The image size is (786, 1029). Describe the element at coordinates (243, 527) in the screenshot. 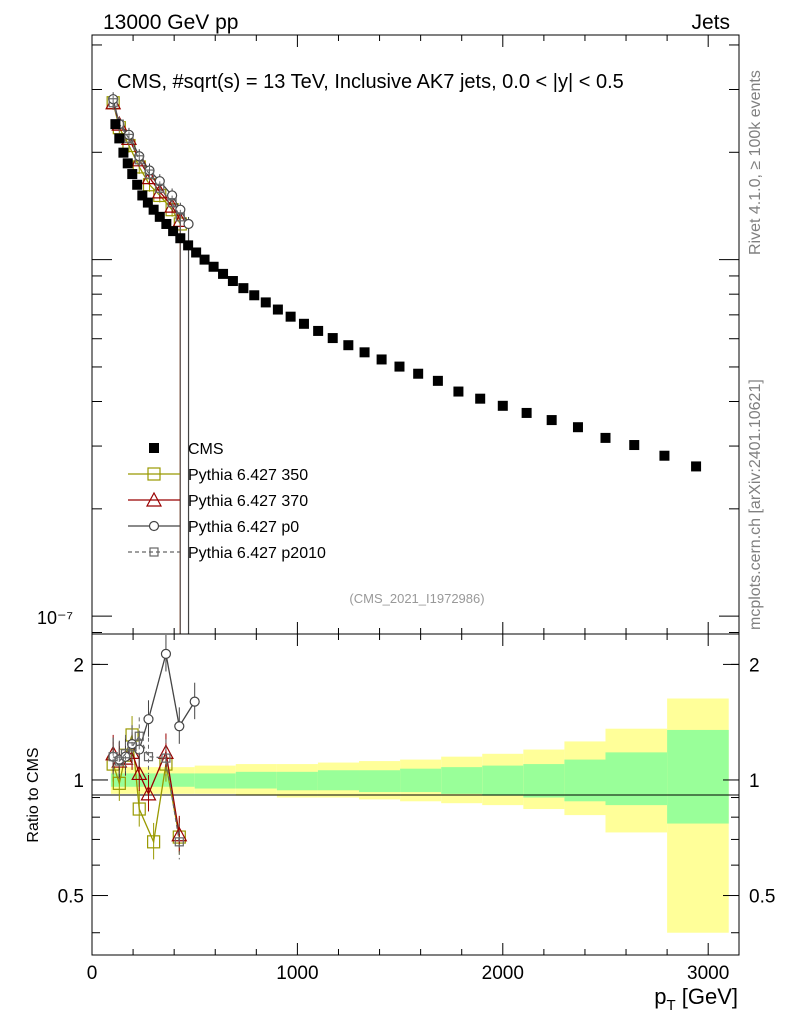

I see `svg-text: Pythia 6.427 p0` at that location.